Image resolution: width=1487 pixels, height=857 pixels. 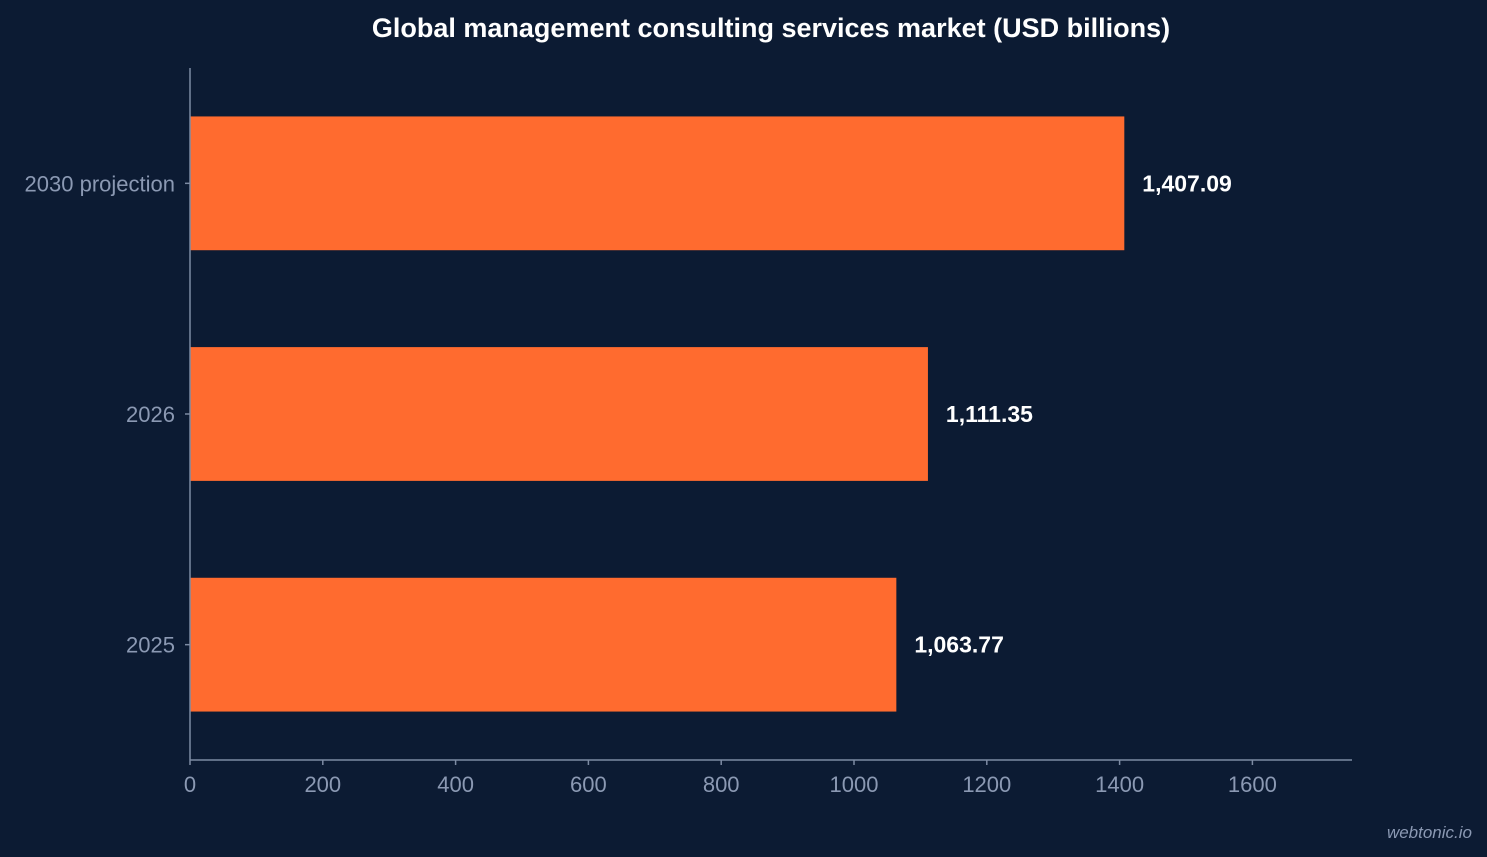 What do you see at coordinates (989, 414) in the screenshot?
I see `data-label: 1,111.35` at bounding box center [989, 414].